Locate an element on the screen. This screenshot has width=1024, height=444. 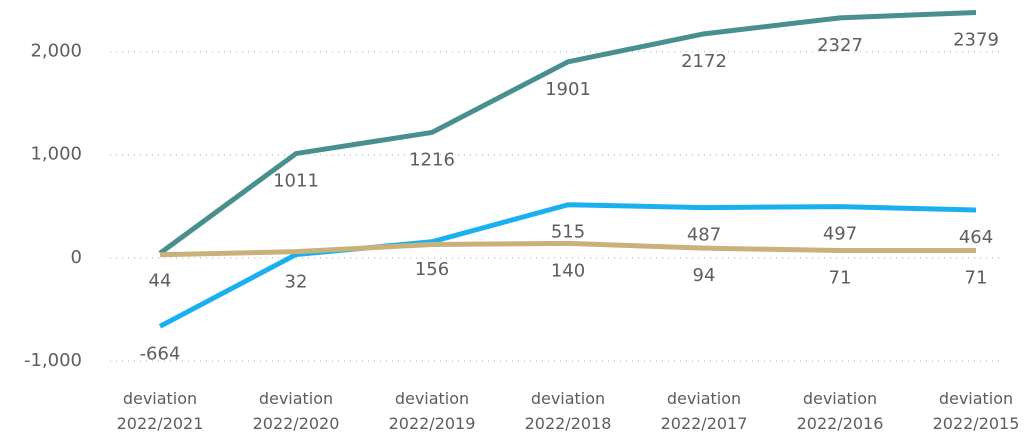
data-label: 32 is located at coordinates (296, 282).